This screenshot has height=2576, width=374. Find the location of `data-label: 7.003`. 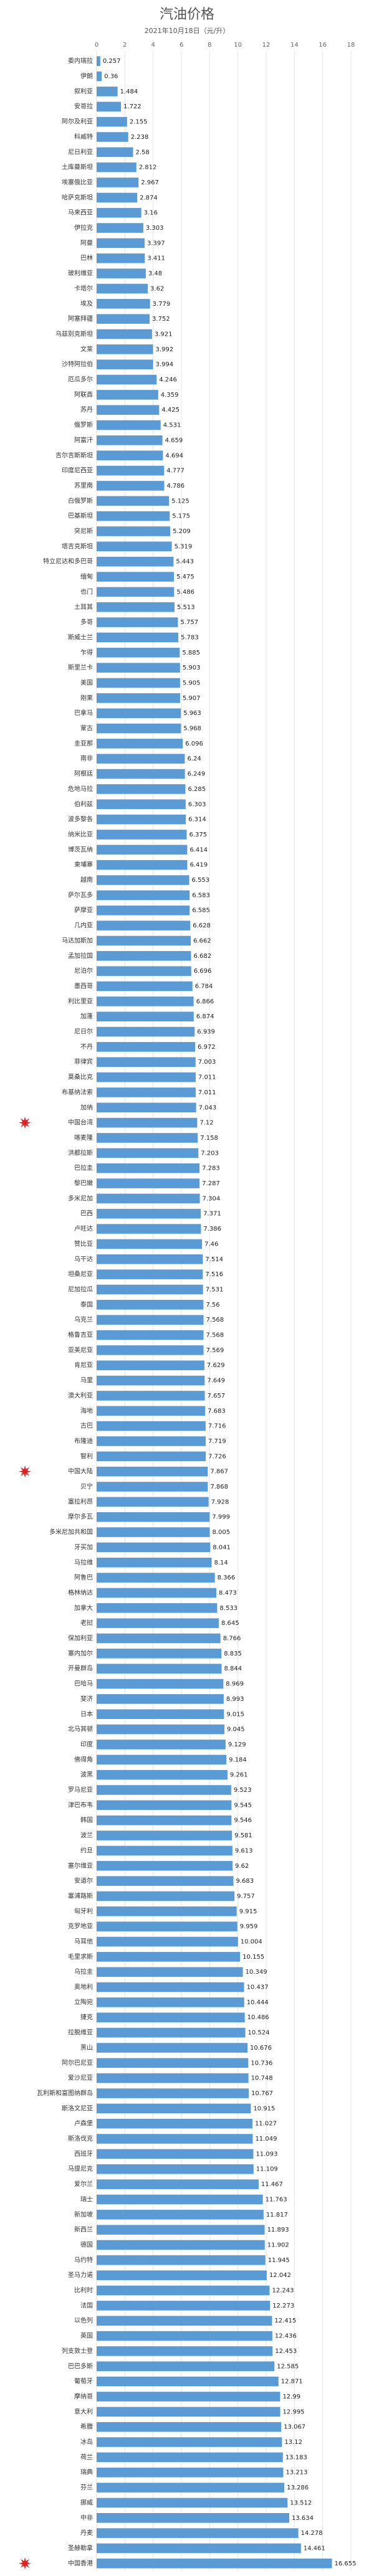

data-label: 7.003 is located at coordinates (207, 1062).